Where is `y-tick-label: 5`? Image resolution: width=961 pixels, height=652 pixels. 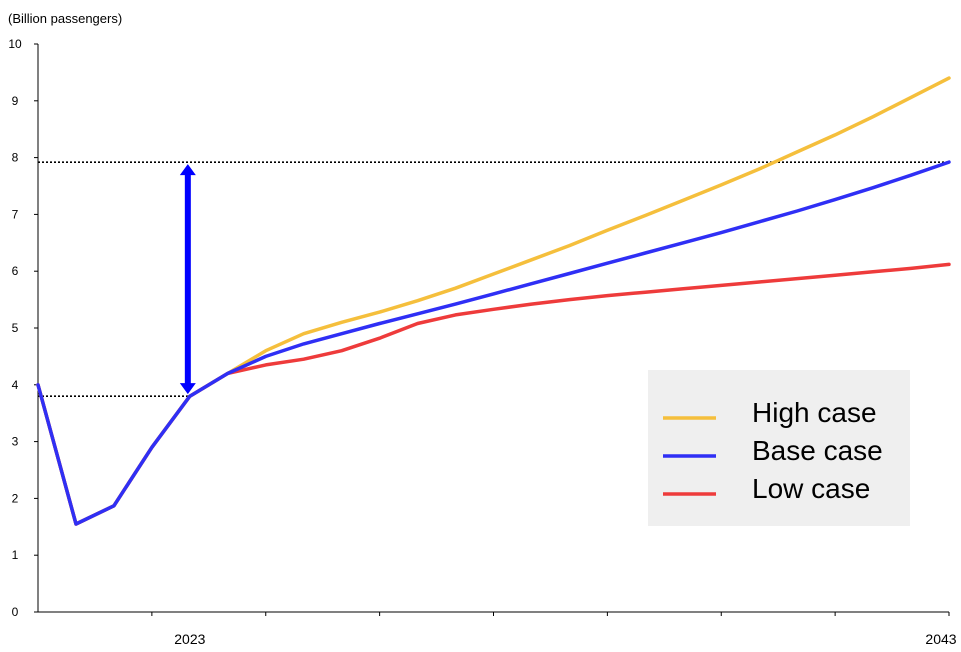 y-tick-label: 5 is located at coordinates (15, 328).